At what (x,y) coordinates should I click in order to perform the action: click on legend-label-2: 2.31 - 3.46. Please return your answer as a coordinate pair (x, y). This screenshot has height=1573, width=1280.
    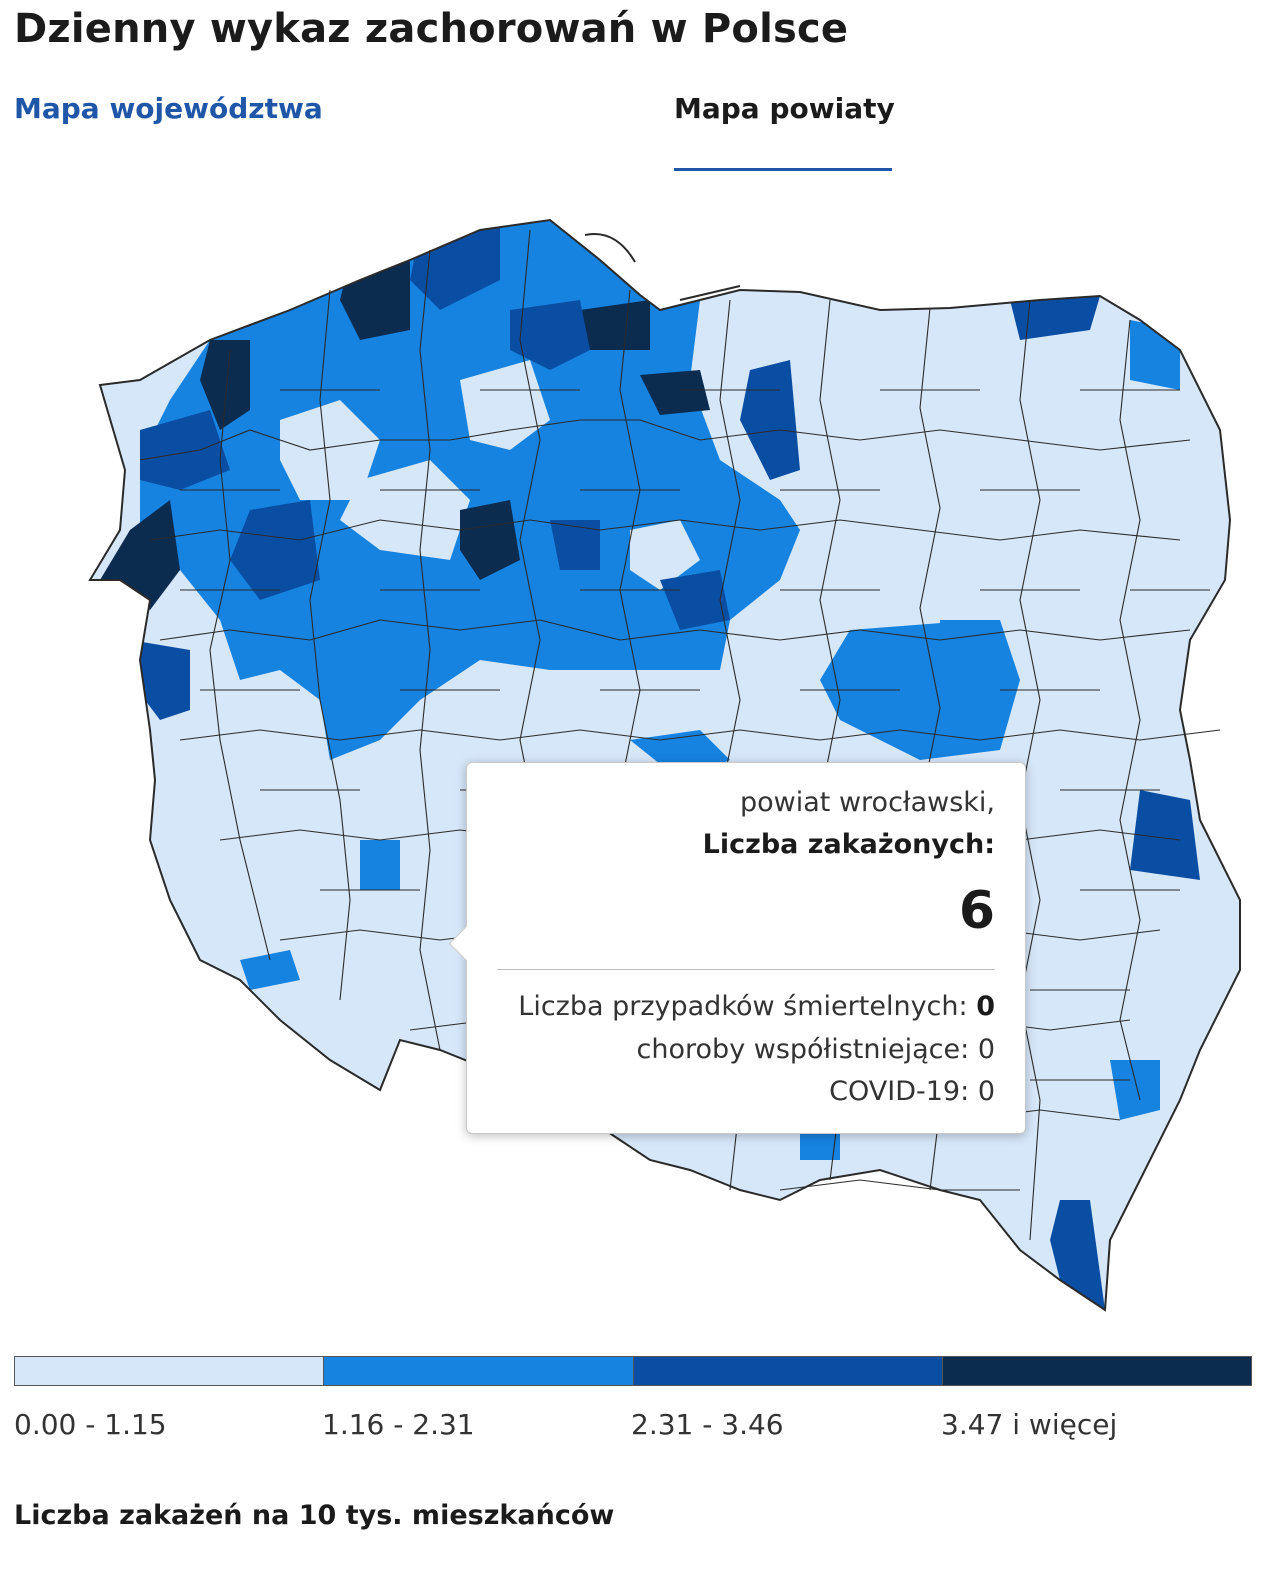
    Looking at the image, I should click on (707, 1424).